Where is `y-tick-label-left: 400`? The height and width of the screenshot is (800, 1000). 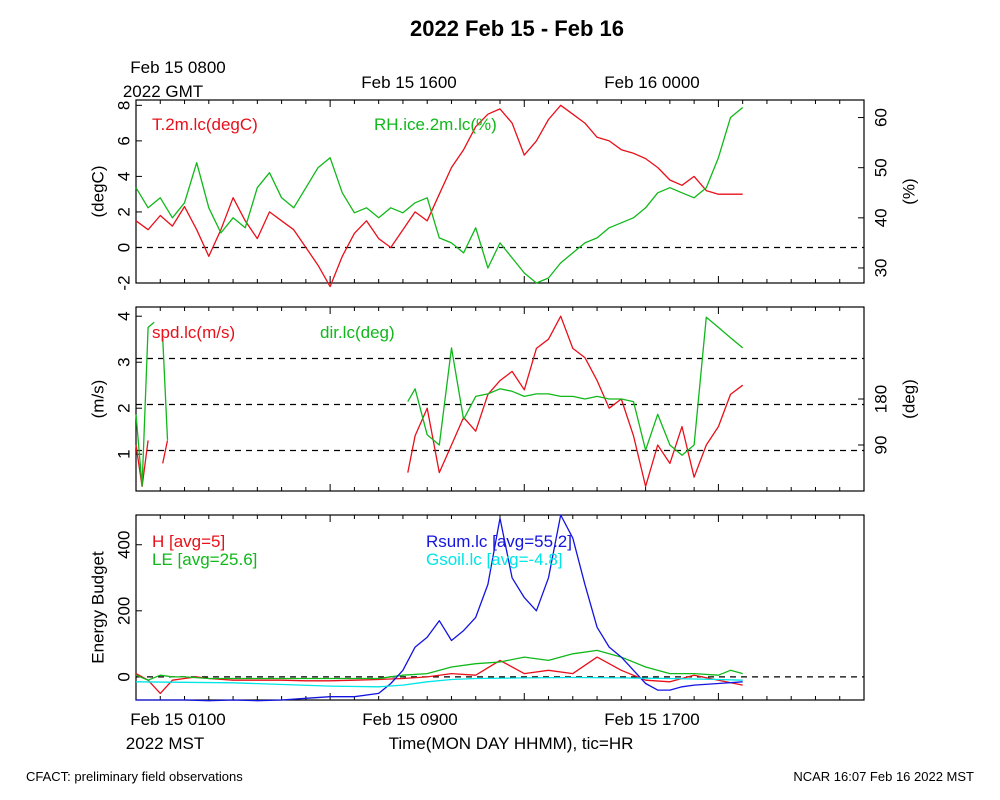 y-tick-label-left: 400 is located at coordinates (123, 545).